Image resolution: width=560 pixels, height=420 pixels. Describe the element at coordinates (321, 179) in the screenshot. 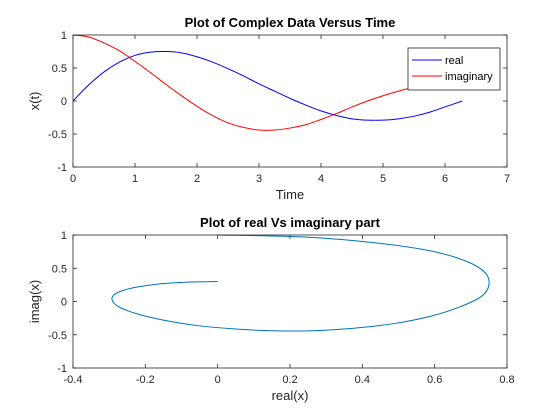

I see `x-tick-label: 4` at that location.